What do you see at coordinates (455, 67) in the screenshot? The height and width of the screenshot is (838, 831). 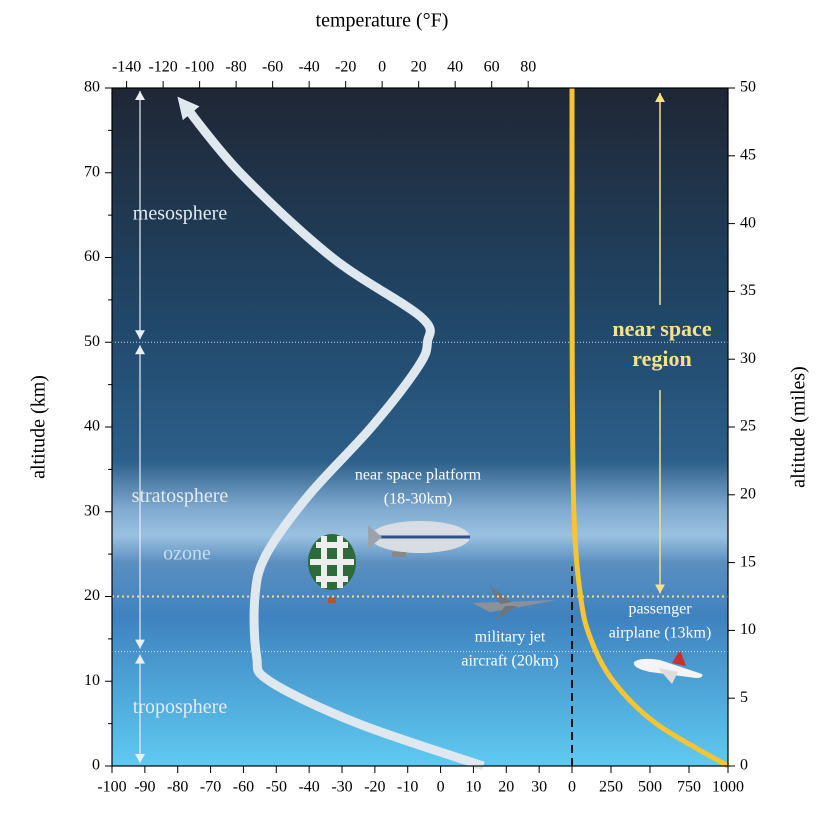 I see `x2-tick-label: 40` at bounding box center [455, 67].